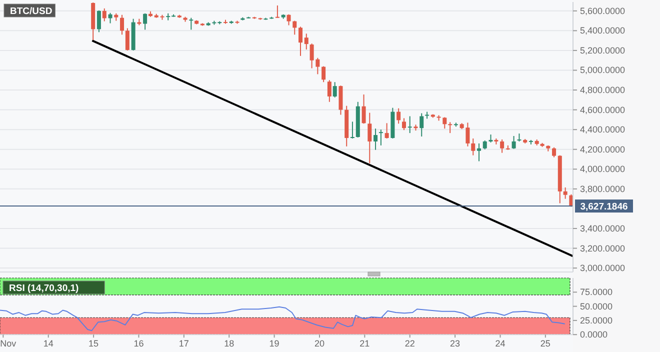  Describe the element at coordinates (603, 90) in the screenshot. I see `y-tick-label: 4,800.0000` at that location.